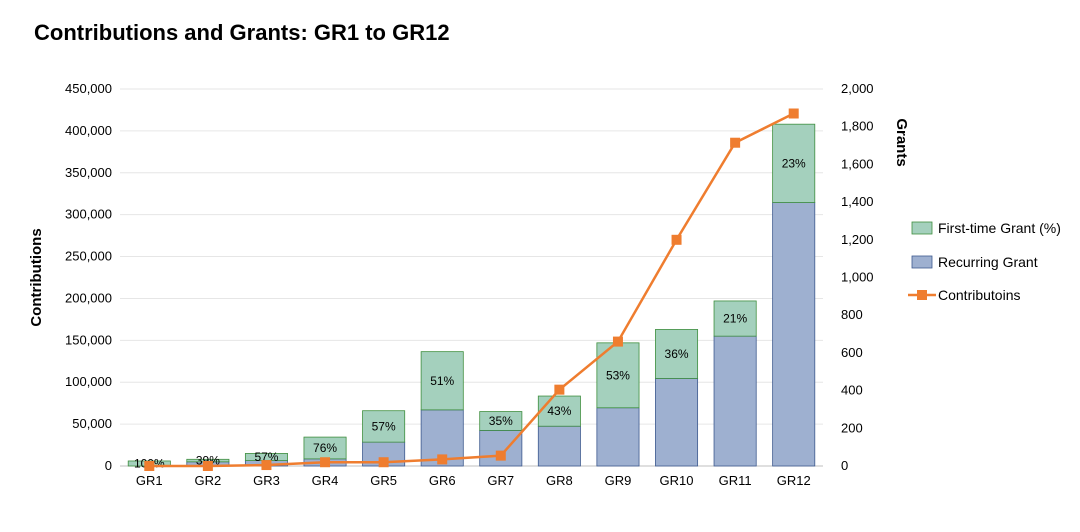  What do you see at coordinates (857, 201) in the screenshot?
I see `y2-tick-label: 1,400` at bounding box center [857, 201].